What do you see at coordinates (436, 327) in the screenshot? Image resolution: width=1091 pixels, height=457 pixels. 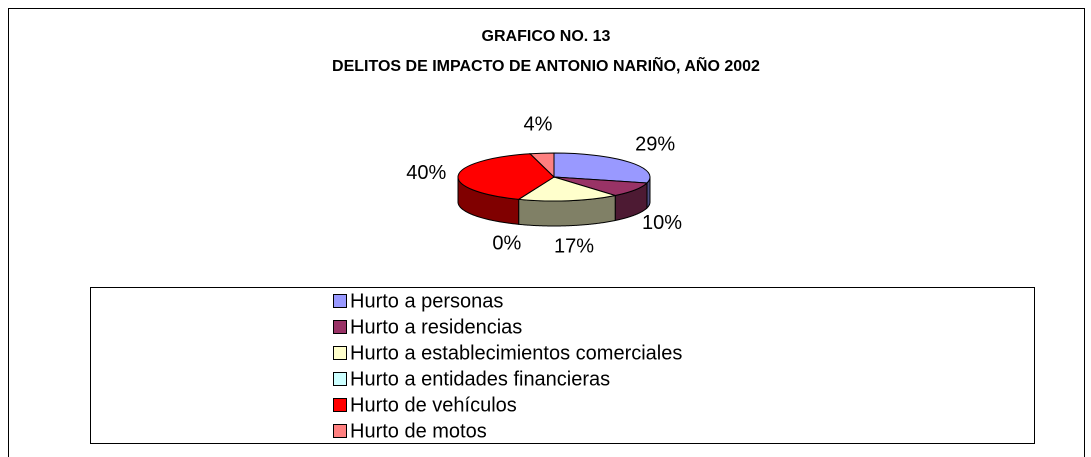 I see `legend-label: Hurto a residencias` at bounding box center [436, 327].